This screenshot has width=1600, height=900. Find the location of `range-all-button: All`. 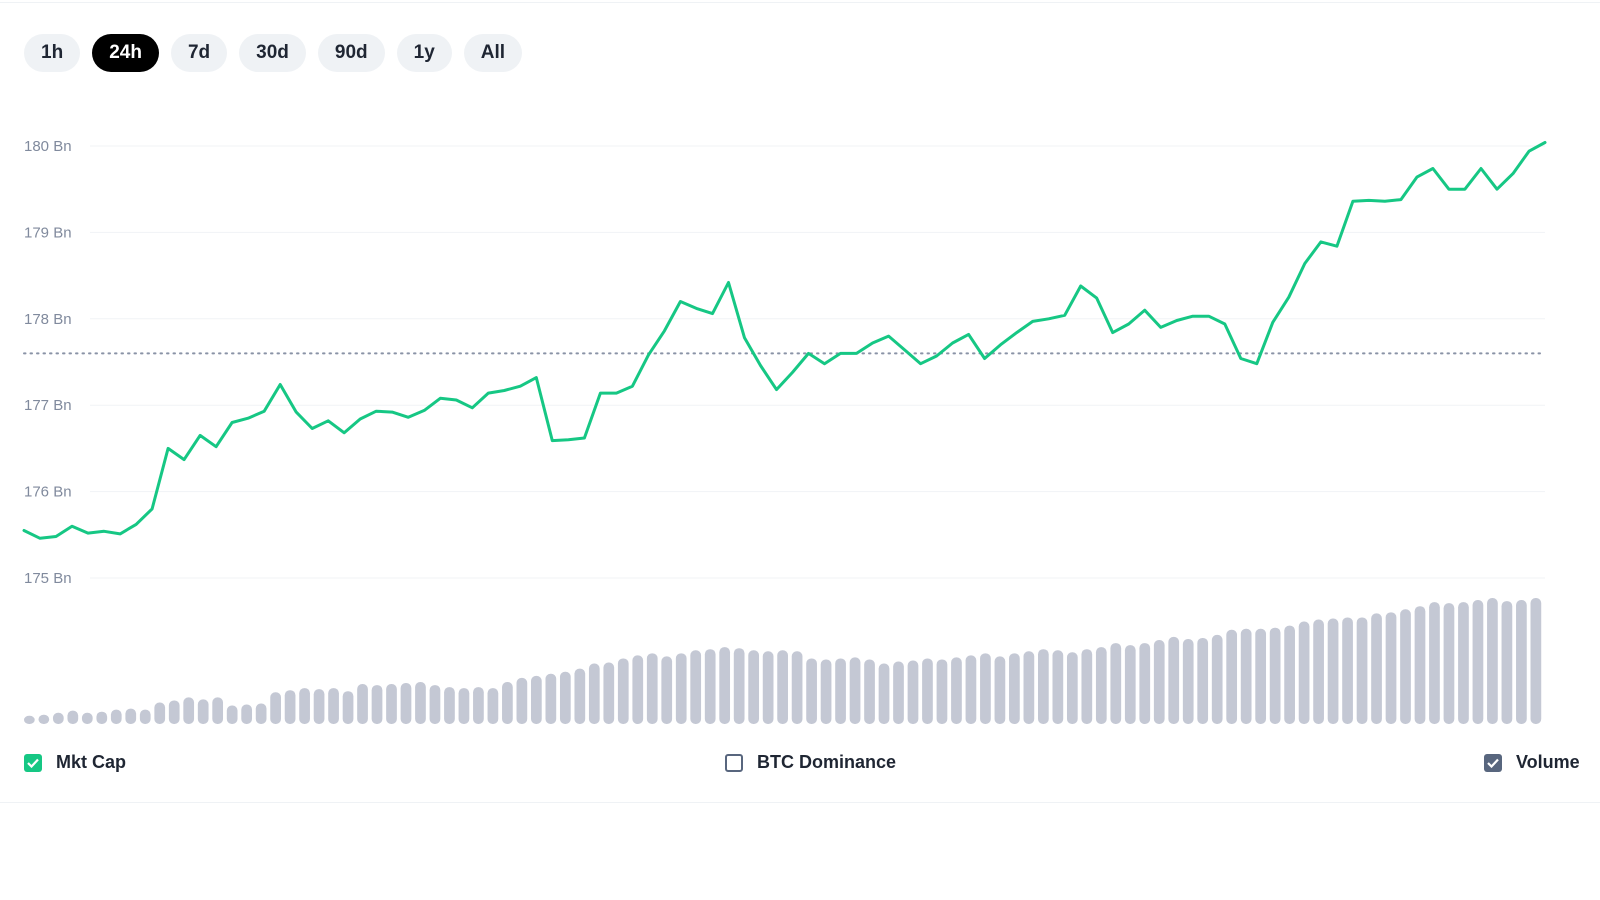

range-all-button: All is located at coordinates (493, 53).